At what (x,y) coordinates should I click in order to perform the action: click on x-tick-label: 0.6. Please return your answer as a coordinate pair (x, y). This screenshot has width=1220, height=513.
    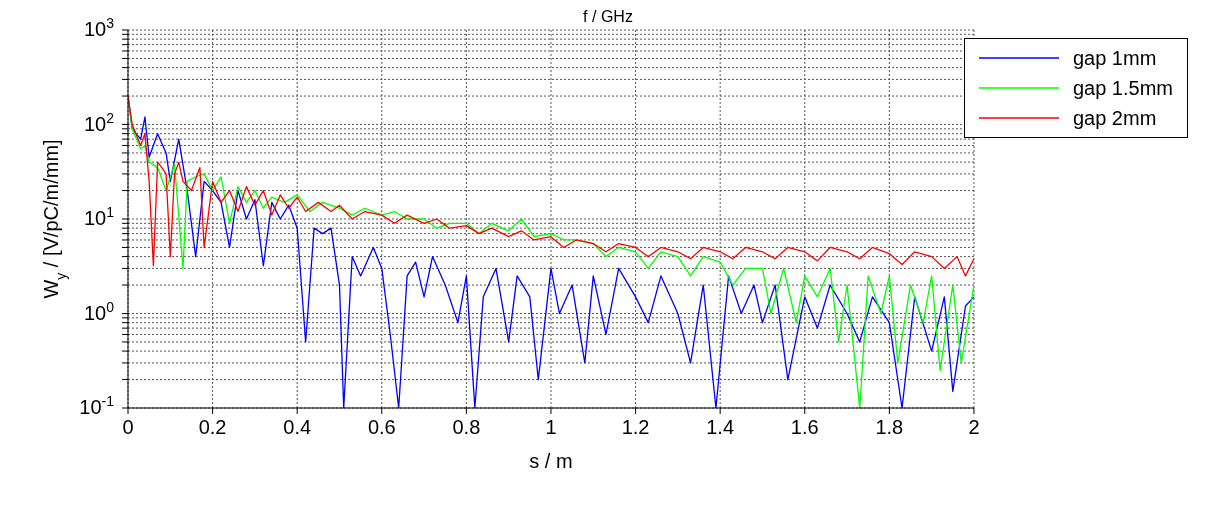
    Looking at the image, I should click on (381, 427).